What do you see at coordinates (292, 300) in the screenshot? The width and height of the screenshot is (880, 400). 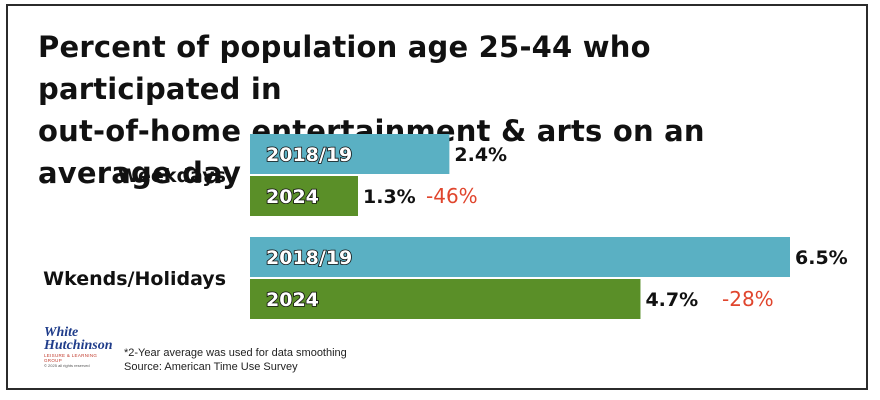 I see `bar-series-label-1-1: 2024` at bounding box center [292, 300].